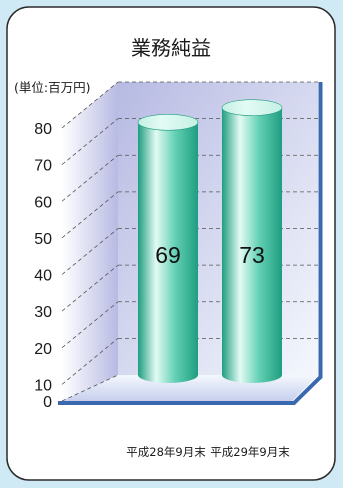  Describe the element at coordinates (52, 87) in the screenshot. I see `unit-label: (単位:百万円)` at that location.